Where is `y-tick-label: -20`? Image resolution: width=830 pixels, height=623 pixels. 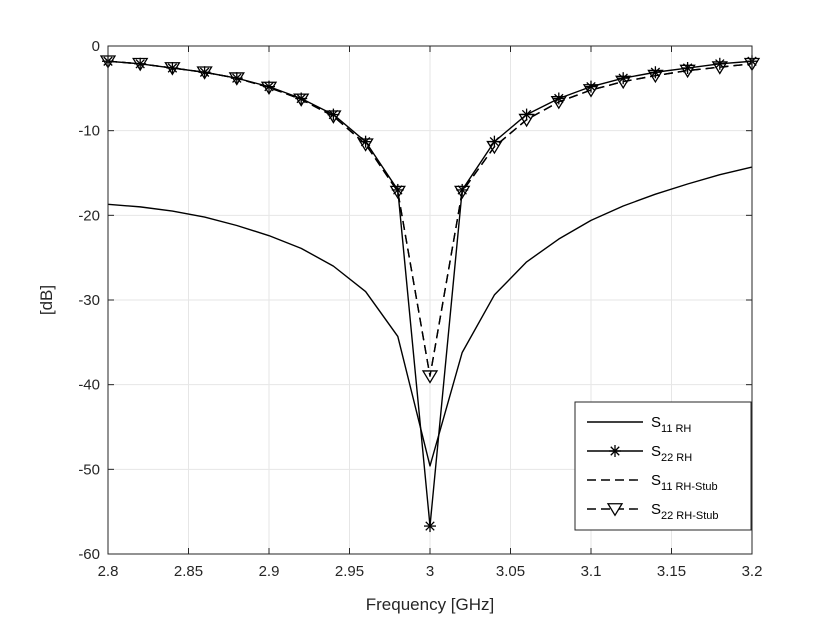
y-tick-label: -20 is located at coordinates (89, 215).